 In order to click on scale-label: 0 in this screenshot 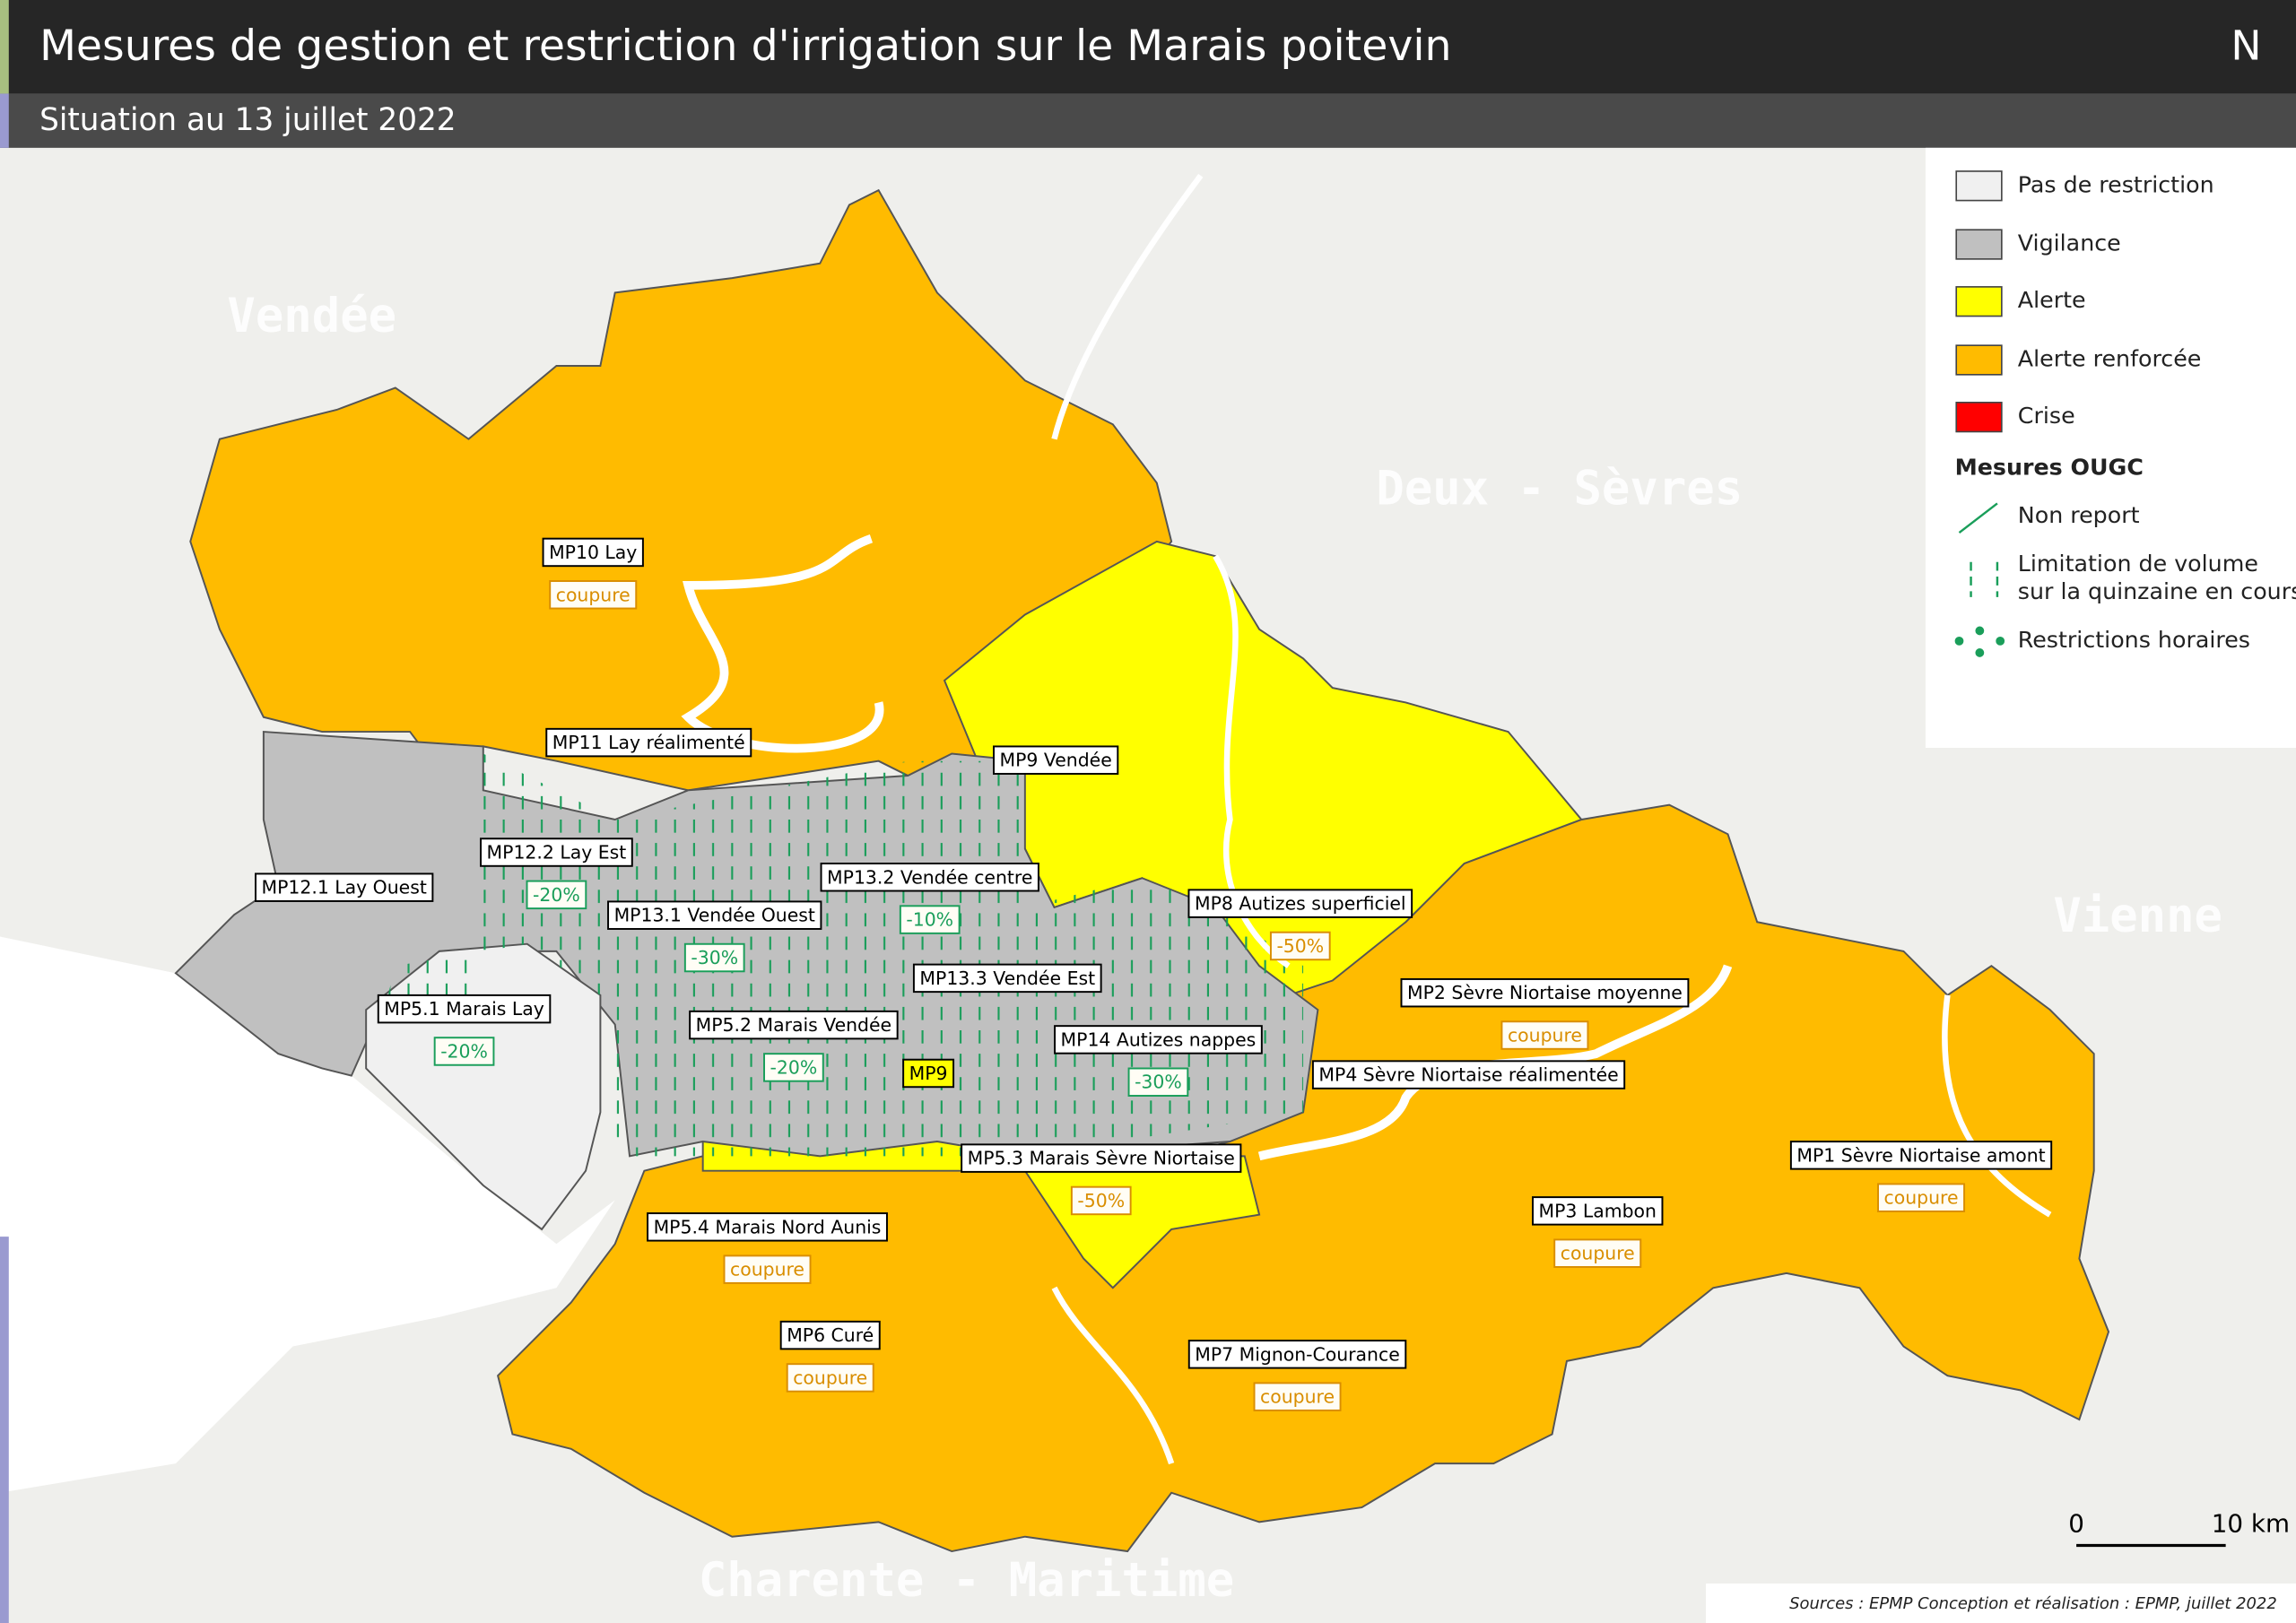, I will do `click(2076, 1524)`.